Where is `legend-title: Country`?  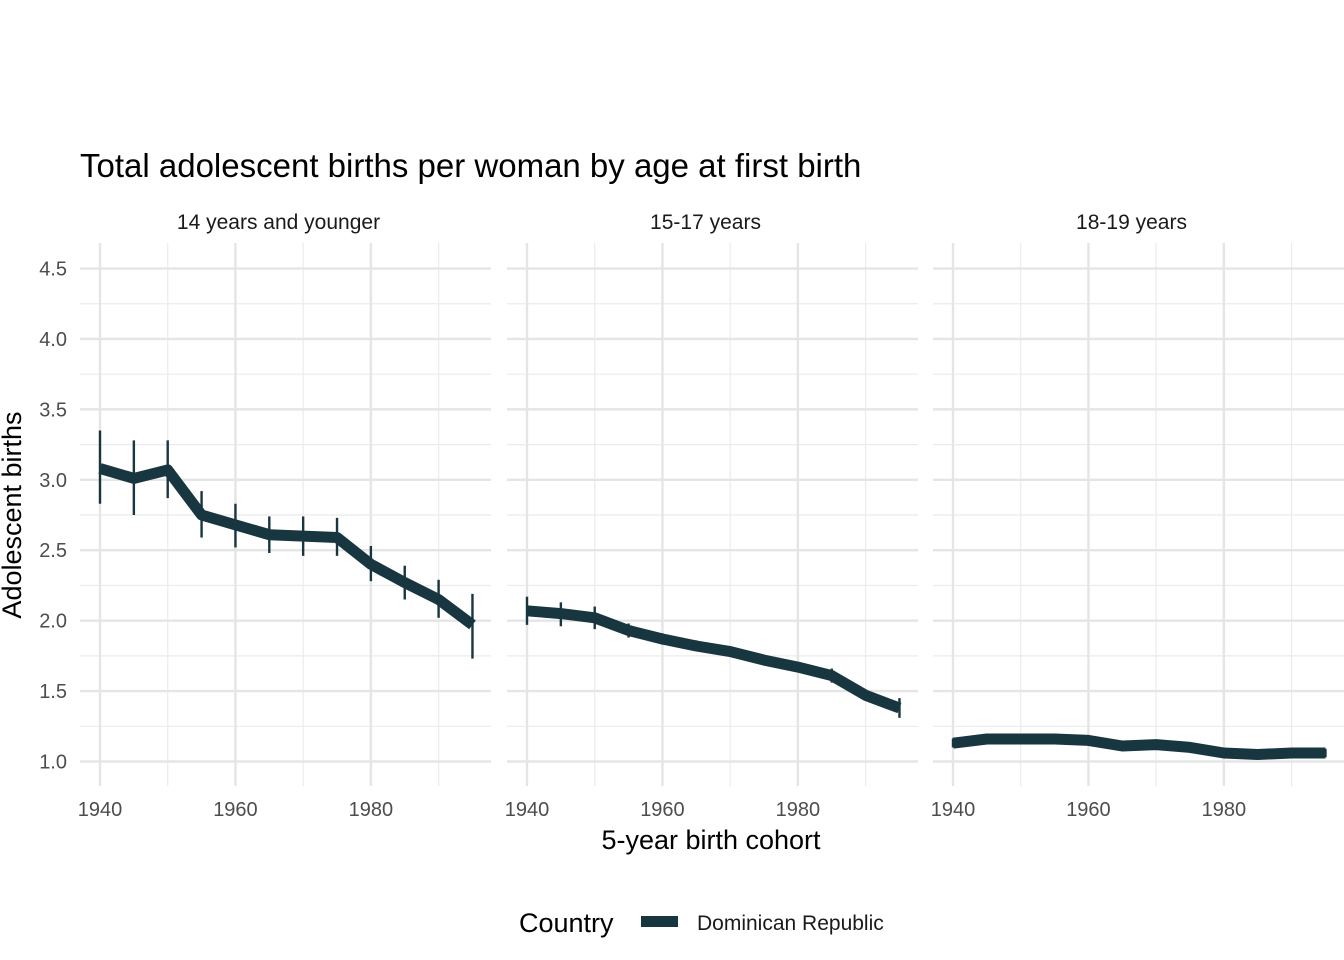 legend-title: Country is located at coordinates (566, 923).